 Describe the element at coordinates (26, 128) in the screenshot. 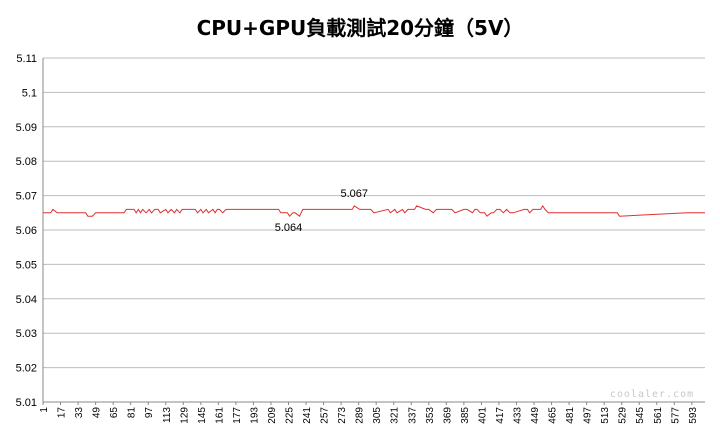

I see `y-tick-label: 5.09` at that location.